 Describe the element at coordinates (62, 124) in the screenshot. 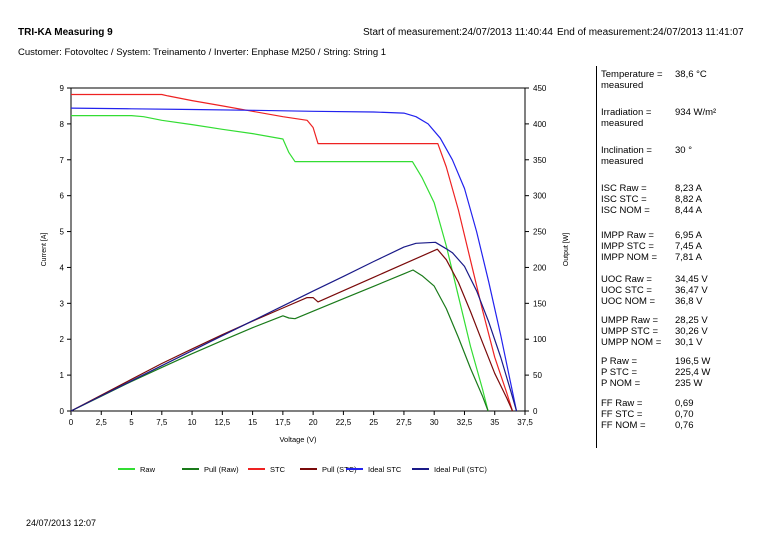

I see `y-tick-label: 8` at that location.